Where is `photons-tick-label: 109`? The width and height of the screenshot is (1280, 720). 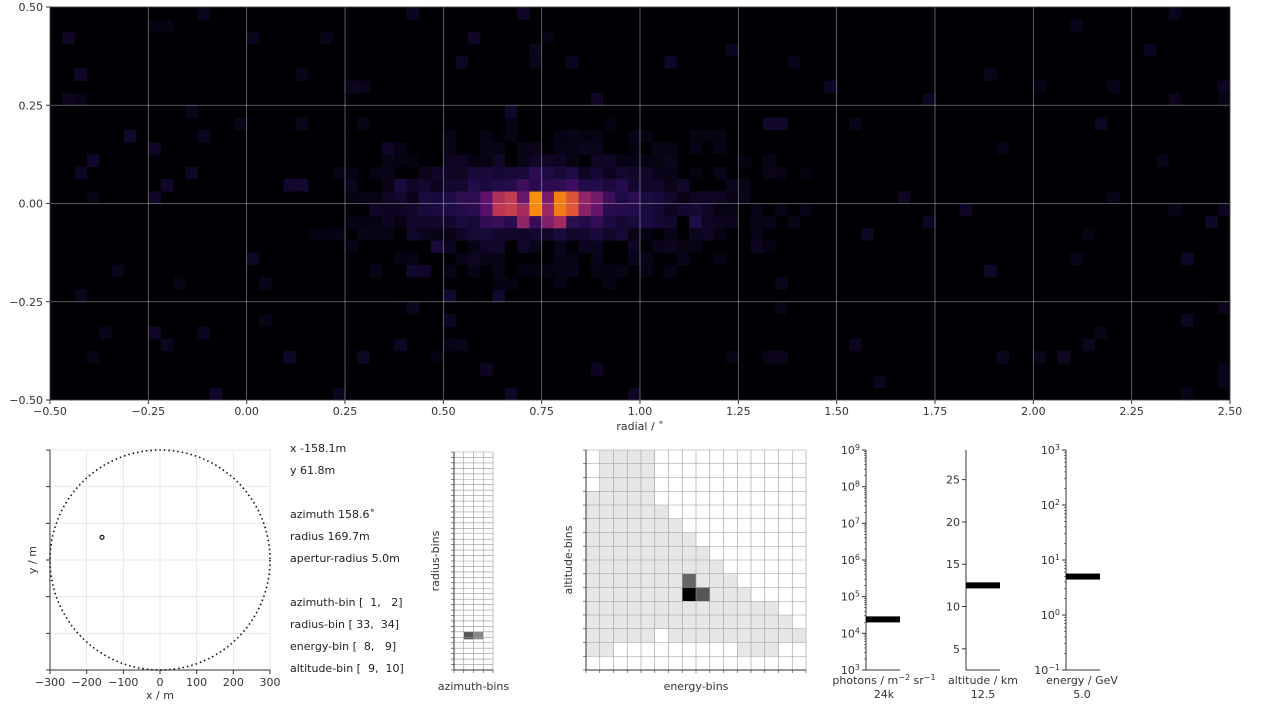 photons-tick-label: 109 is located at coordinates (850, 450).